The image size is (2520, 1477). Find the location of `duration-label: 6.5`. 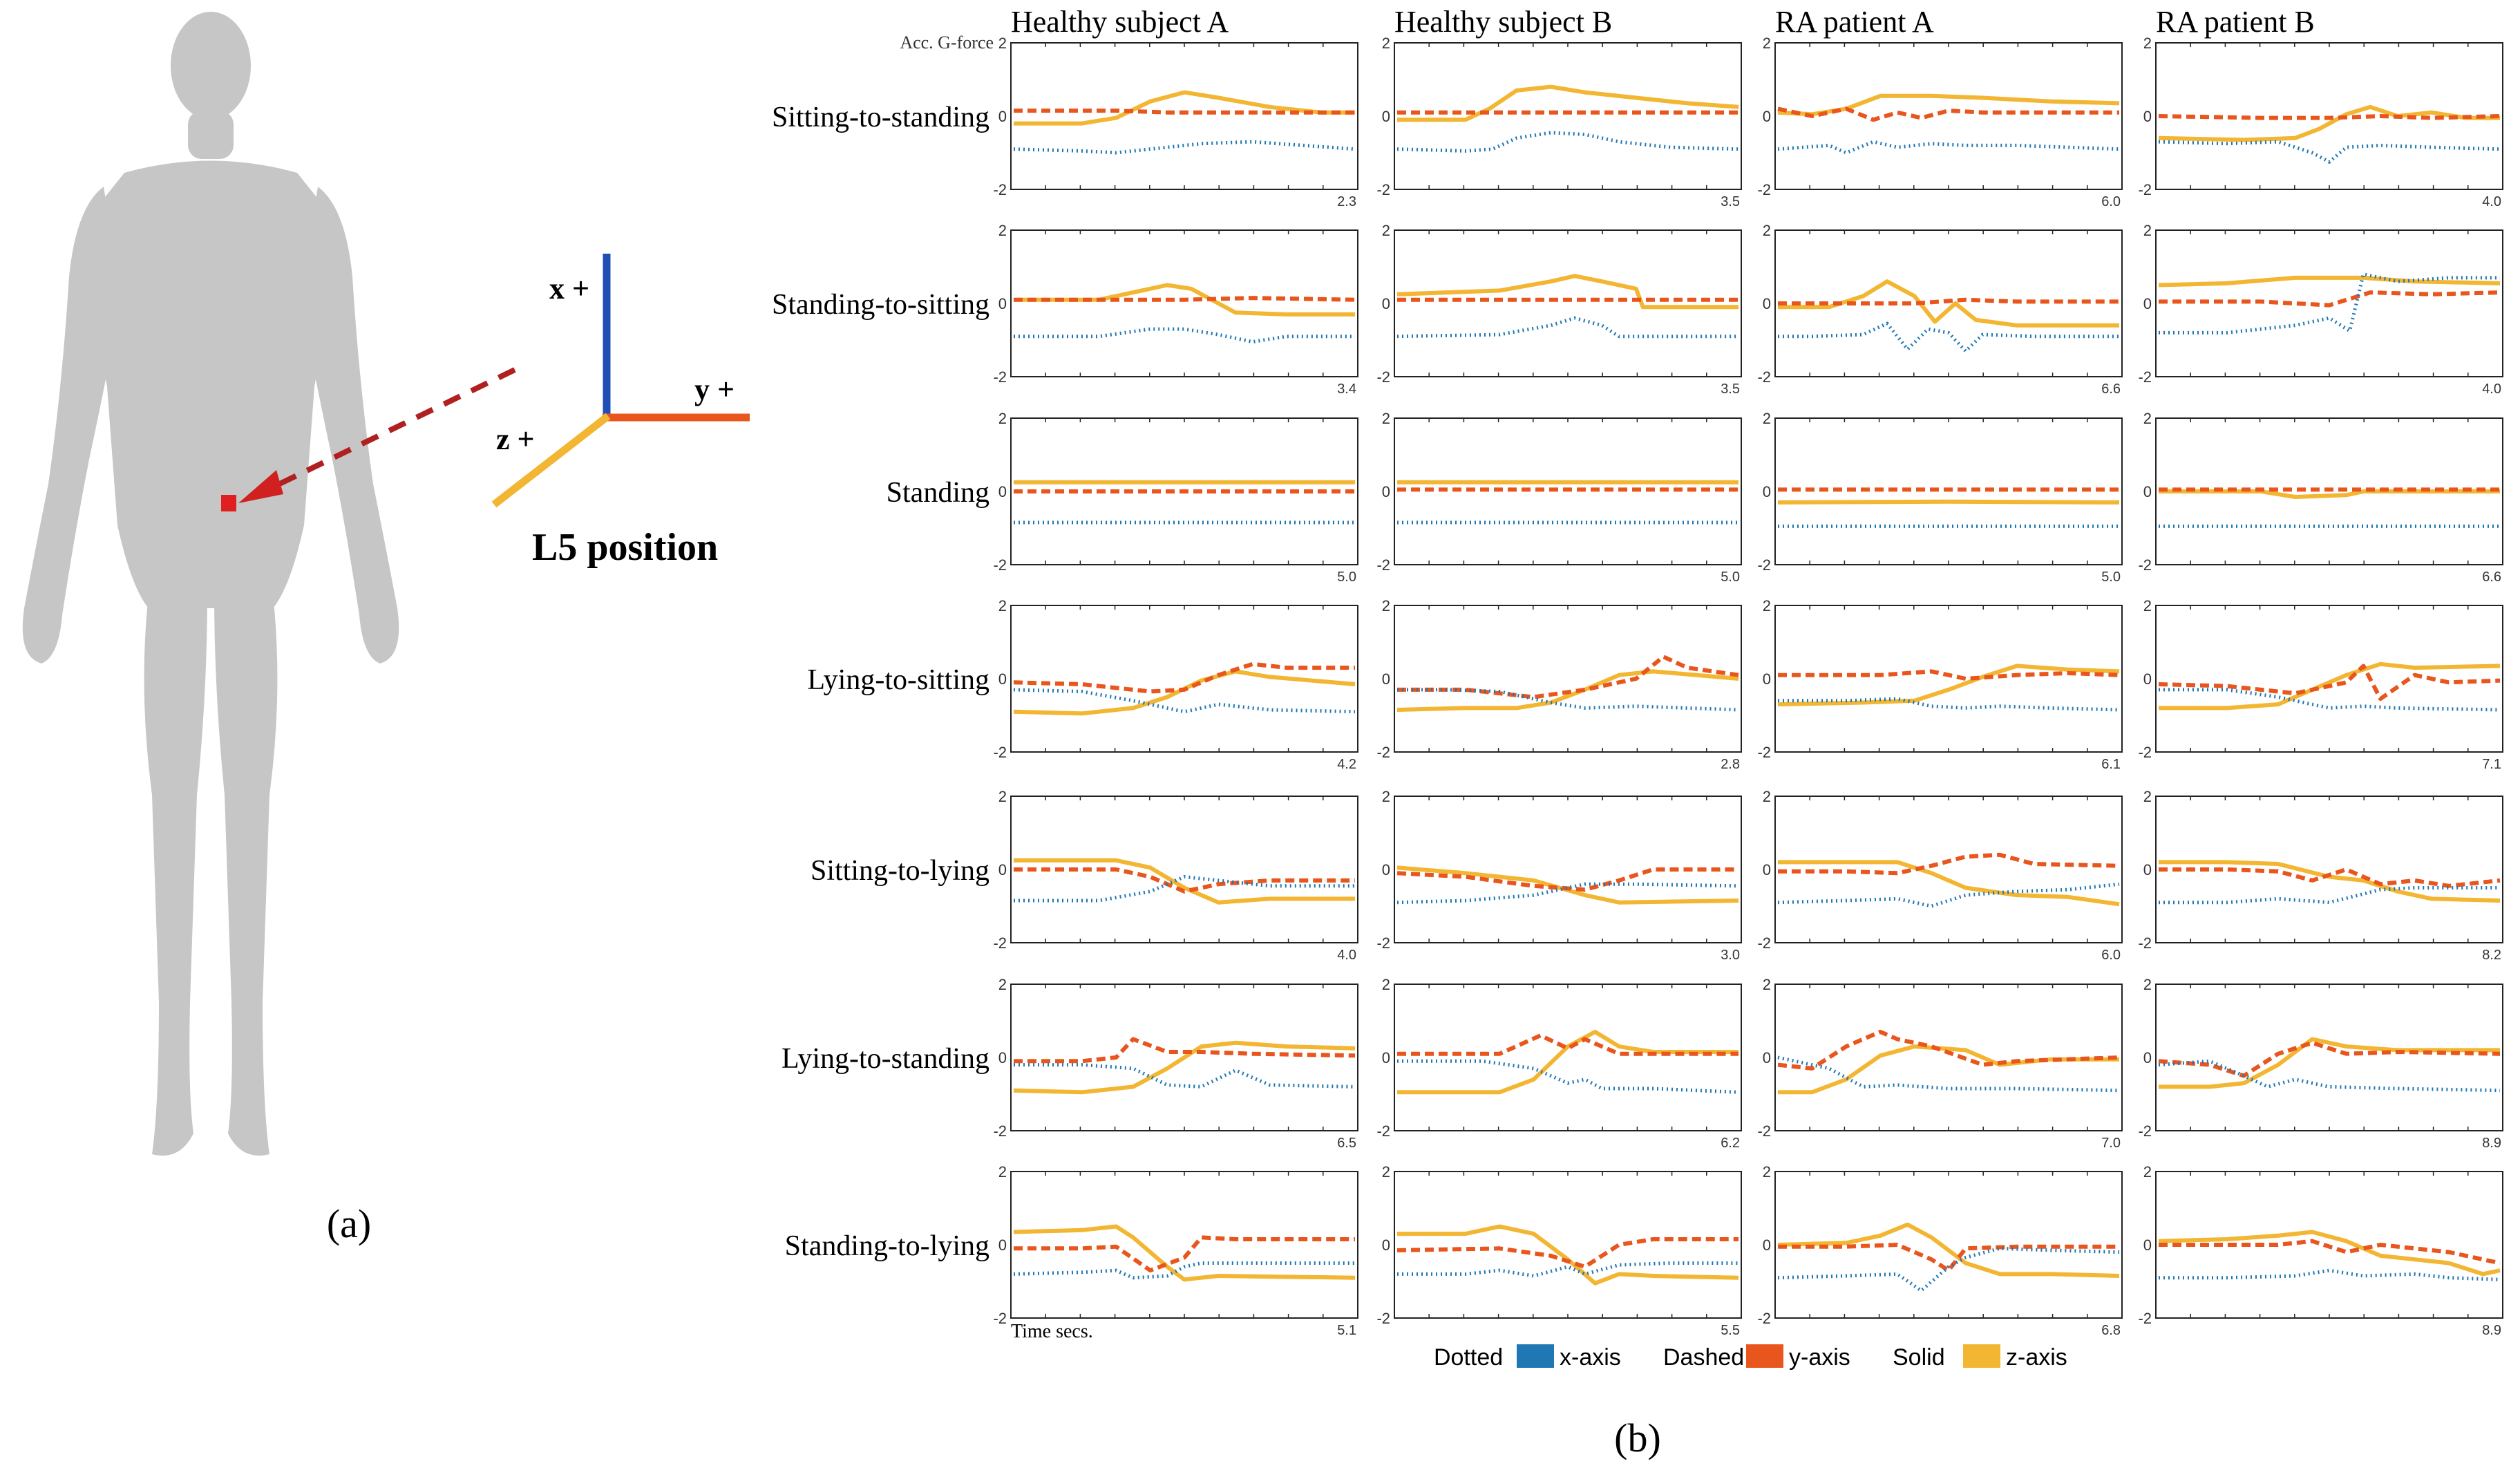

duration-label: 6.5 is located at coordinates (1346, 1143).